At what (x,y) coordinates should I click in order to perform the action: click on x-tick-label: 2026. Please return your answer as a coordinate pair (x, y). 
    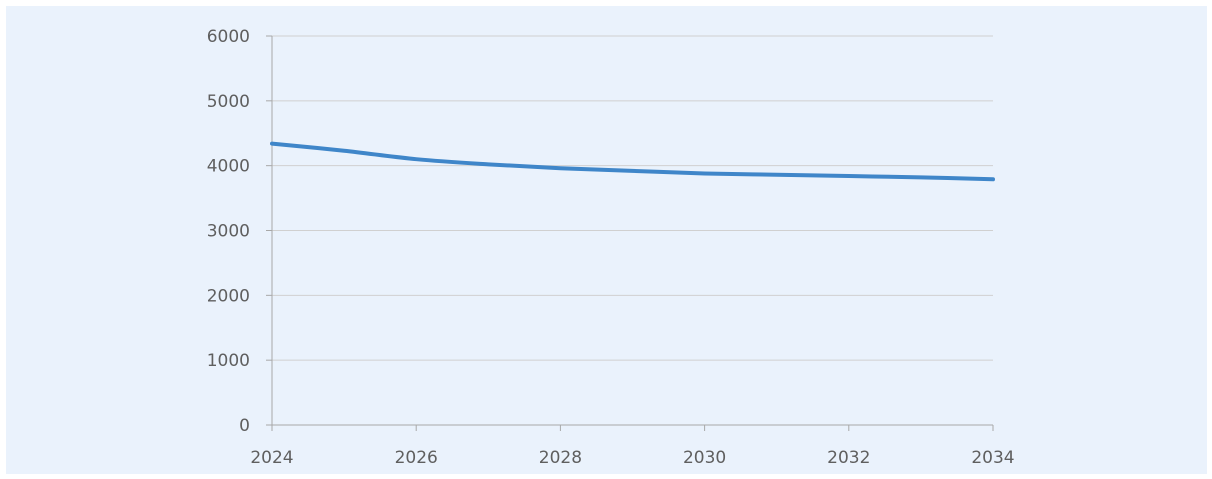
    Looking at the image, I should click on (416, 458).